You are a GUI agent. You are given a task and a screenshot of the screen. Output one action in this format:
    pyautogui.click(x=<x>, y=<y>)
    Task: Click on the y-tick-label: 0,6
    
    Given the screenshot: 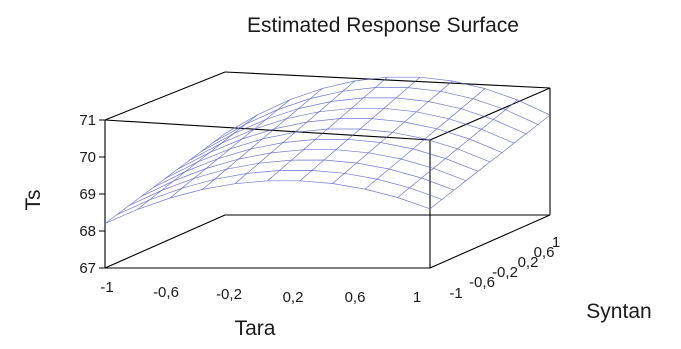 What is the action you would take?
    pyautogui.click(x=544, y=252)
    